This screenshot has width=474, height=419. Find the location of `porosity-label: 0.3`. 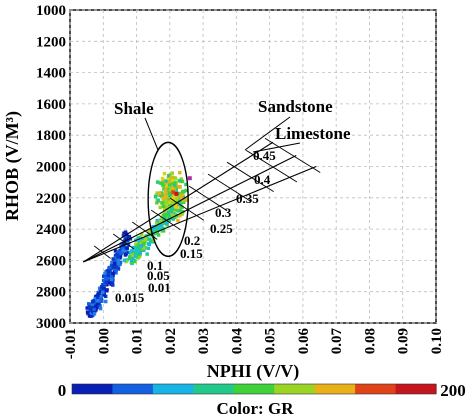

porosity-label: 0.3 is located at coordinates (223, 212).